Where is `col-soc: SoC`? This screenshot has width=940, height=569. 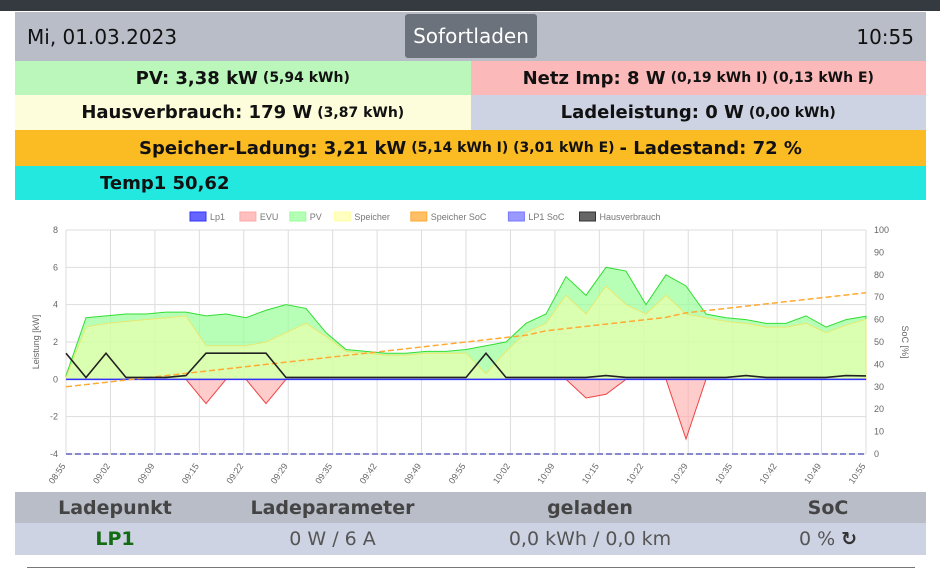
col-soc: SoC is located at coordinates (828, 507).